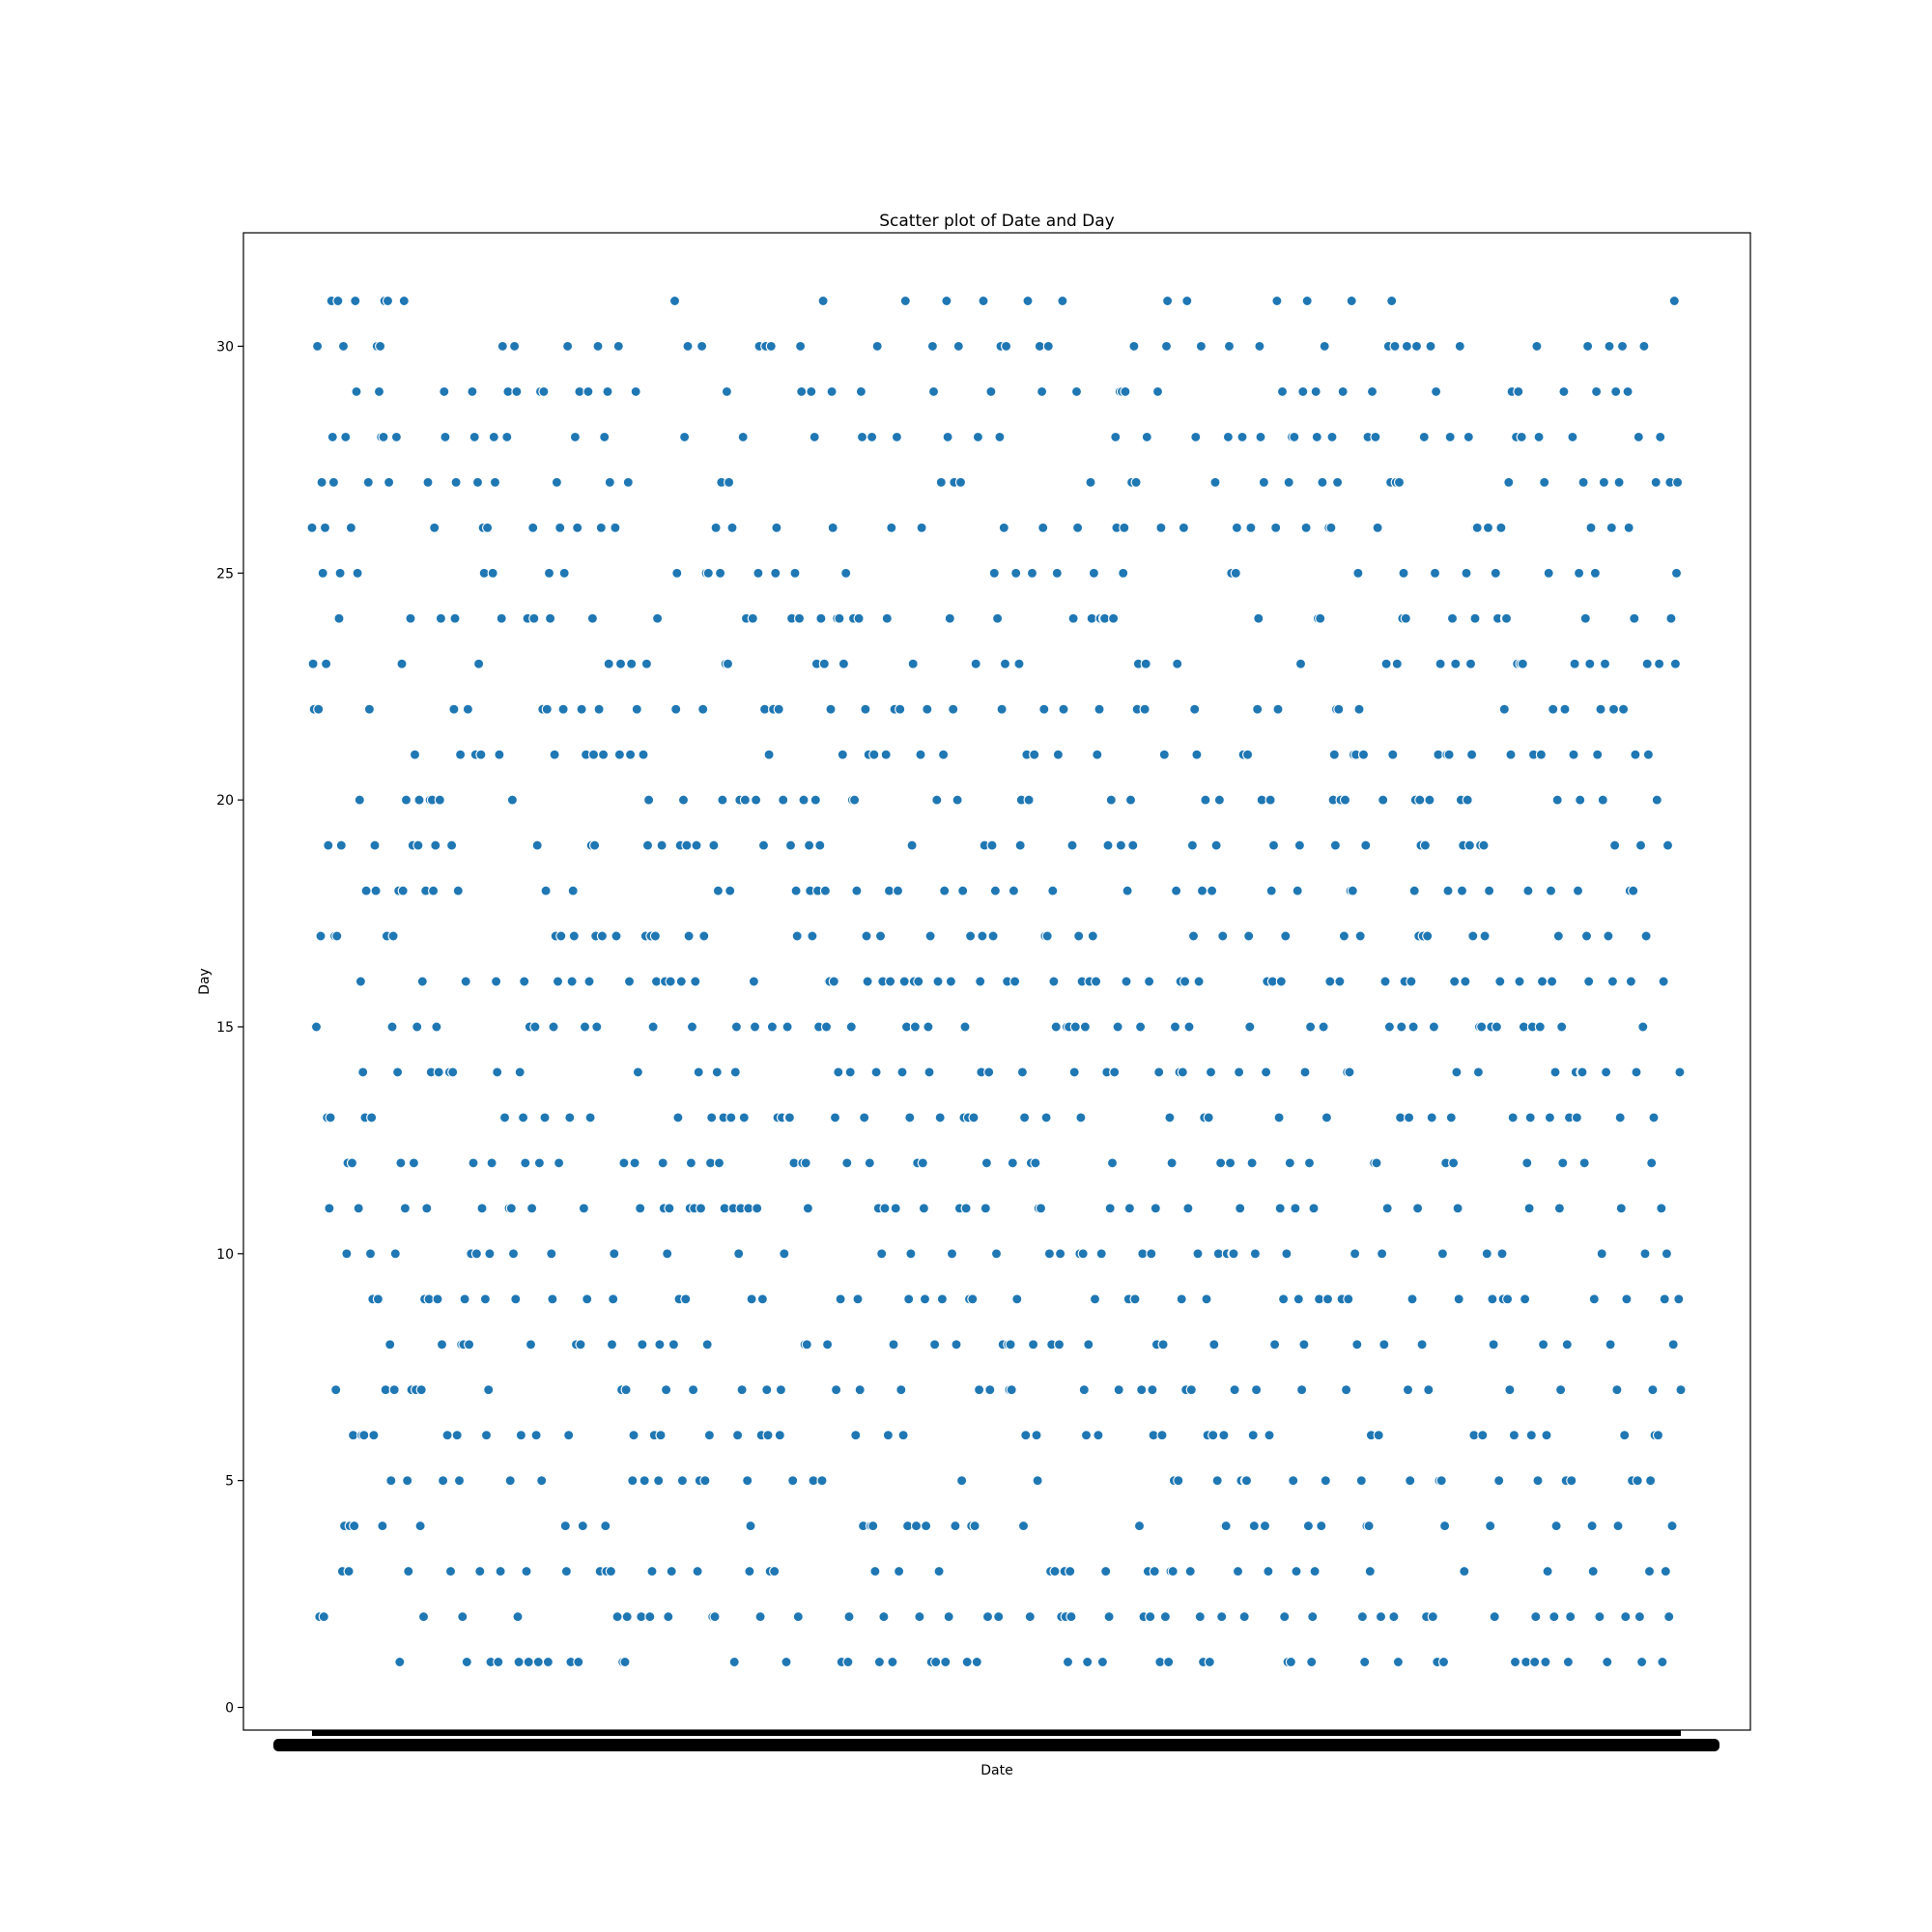  I want to click on y-tick-label: 5, so click(229, 1482).